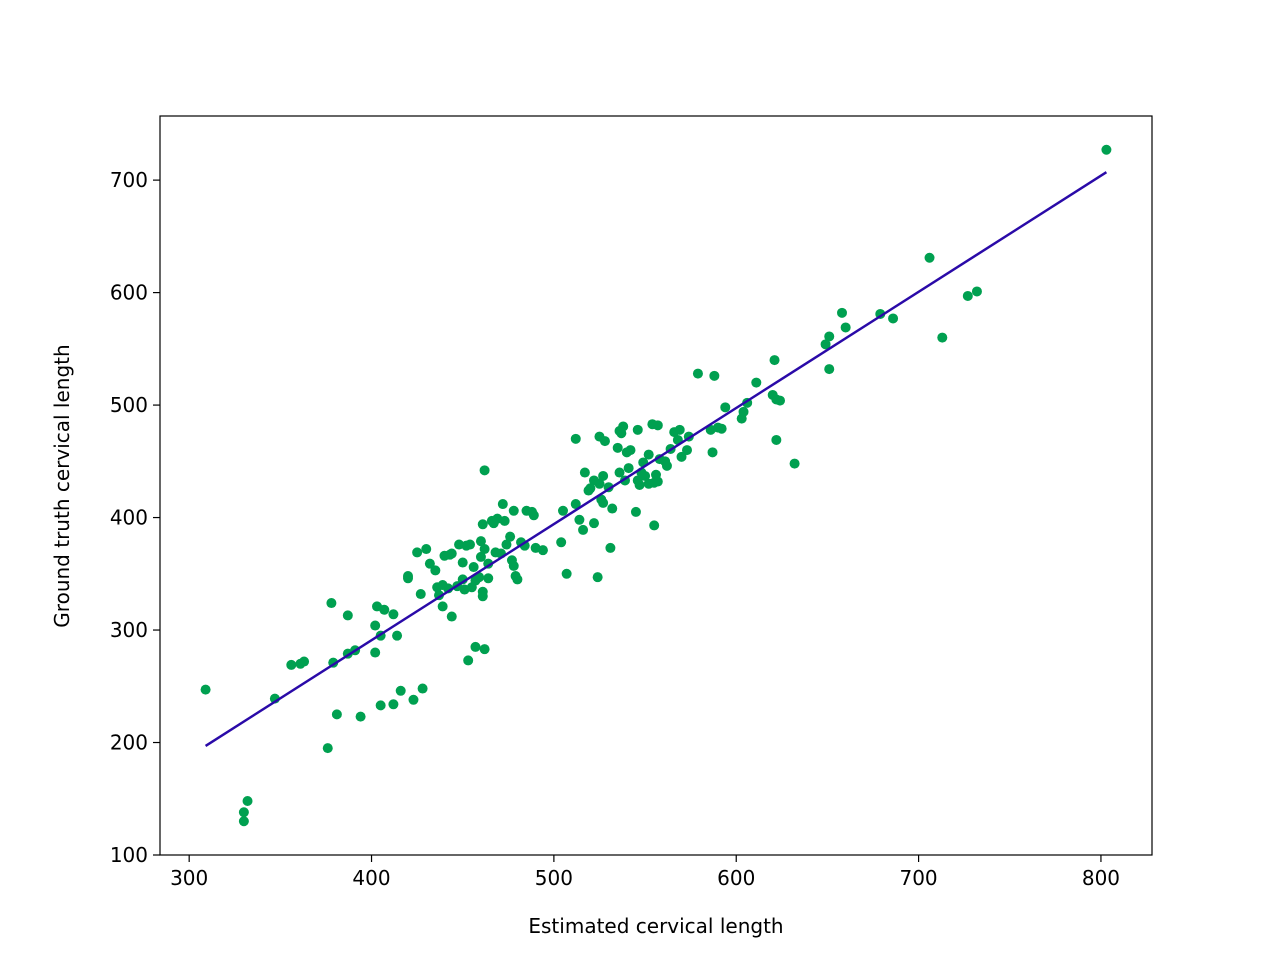  Describe the element at coordinates (645, 872) in the screenshot. I see `x-axis: 300 400 500 600 700 800` at that location.